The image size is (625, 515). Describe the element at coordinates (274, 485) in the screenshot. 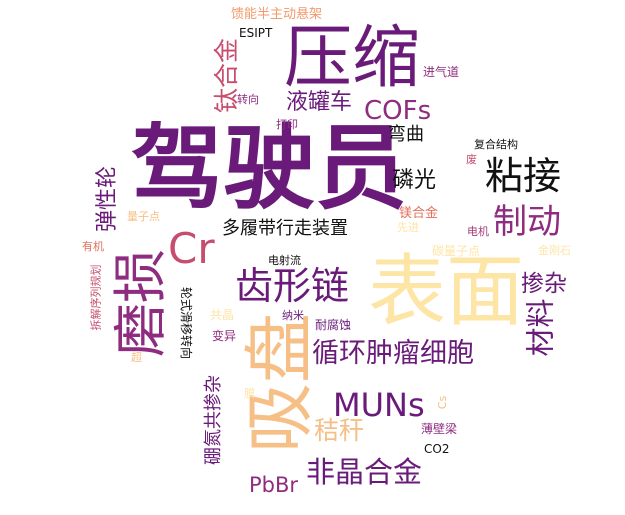

I see `word-pbbr: PbBr` at that location.